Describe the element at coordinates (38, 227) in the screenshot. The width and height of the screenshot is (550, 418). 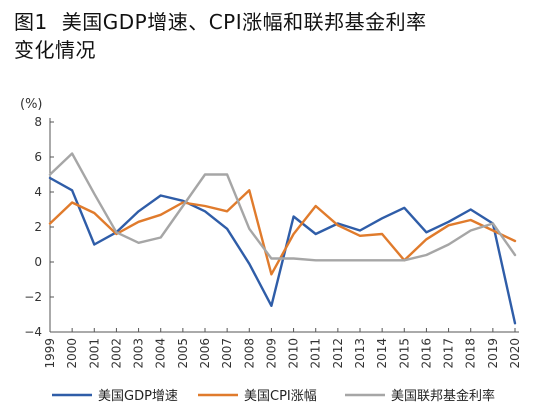
I see `y-tick-label: 2` at that location.